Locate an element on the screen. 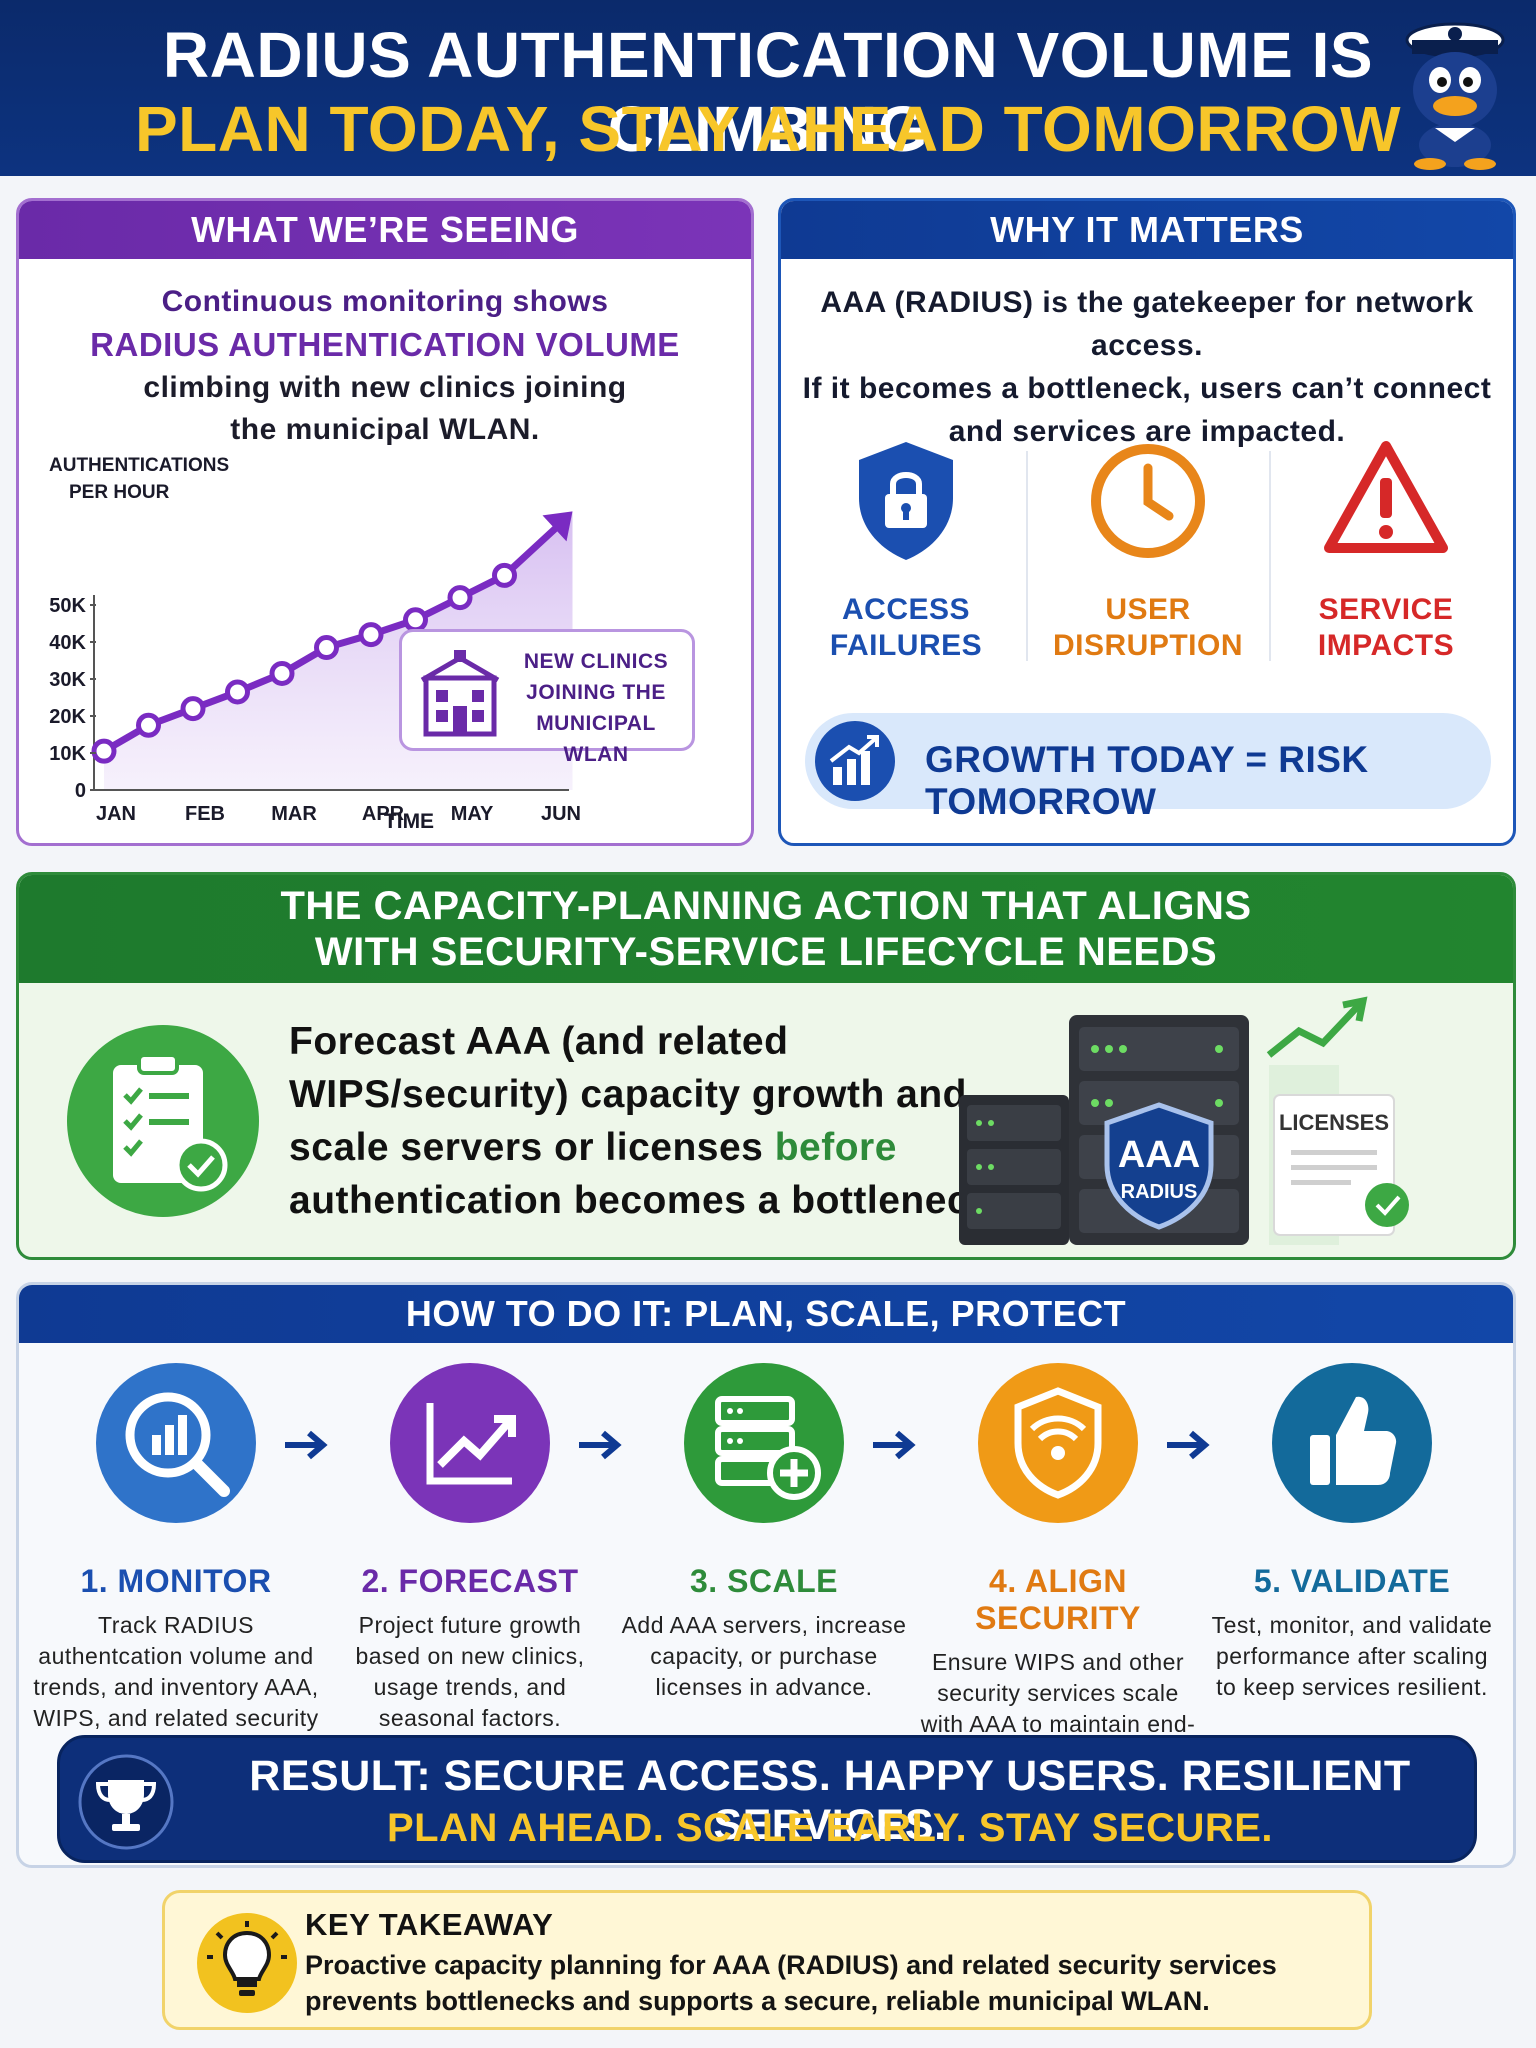 This screenshot has height=2048, width=1536. warning-triangle-icon is located at coordinates (1386, 497).